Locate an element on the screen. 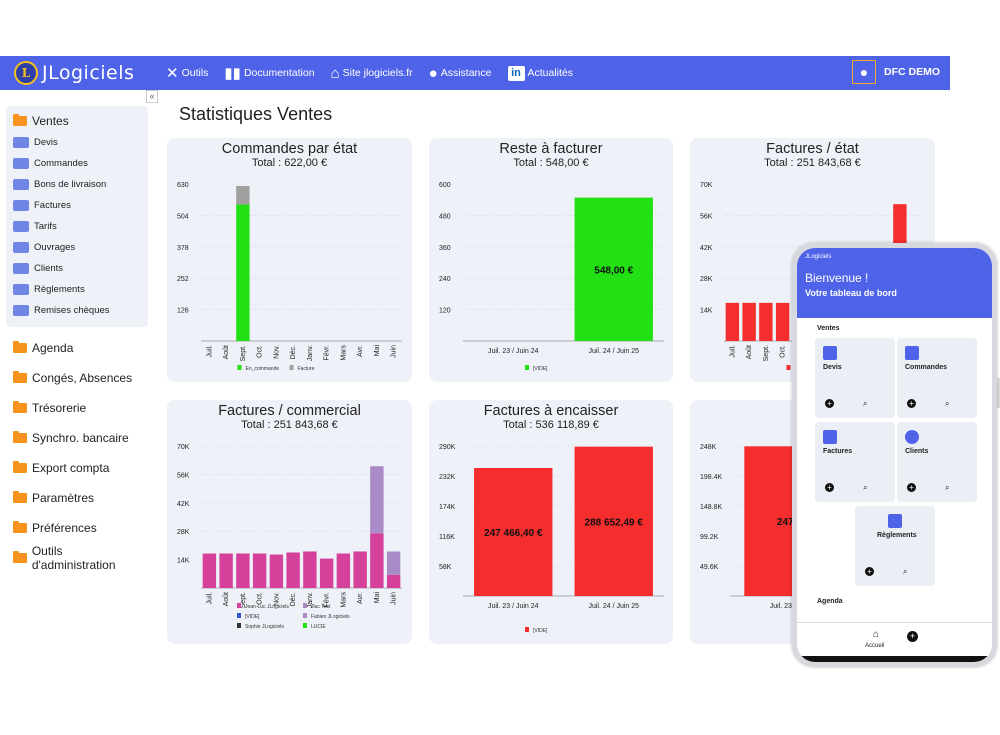 Image resolution: width=1000 pixels, height=735 pixels. tile-label: Règlements is located at coordinates (897, 535).